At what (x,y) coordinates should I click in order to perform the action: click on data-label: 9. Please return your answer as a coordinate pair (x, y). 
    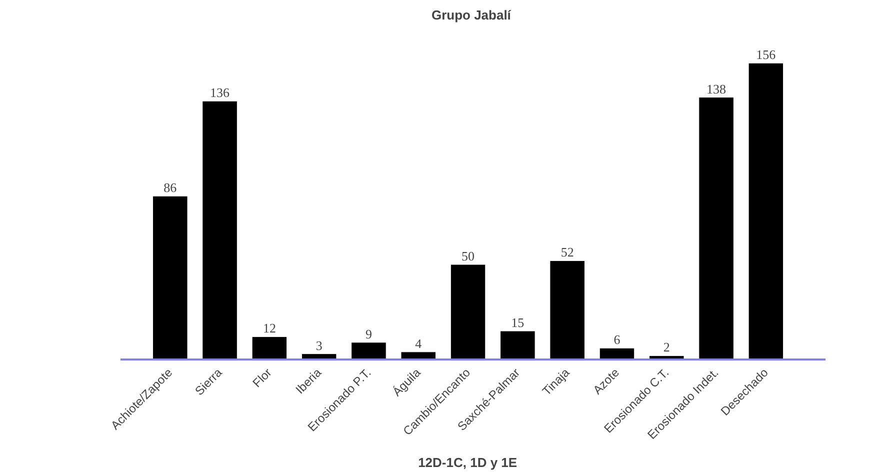
    Looking at the image, I should click on (368, 334).